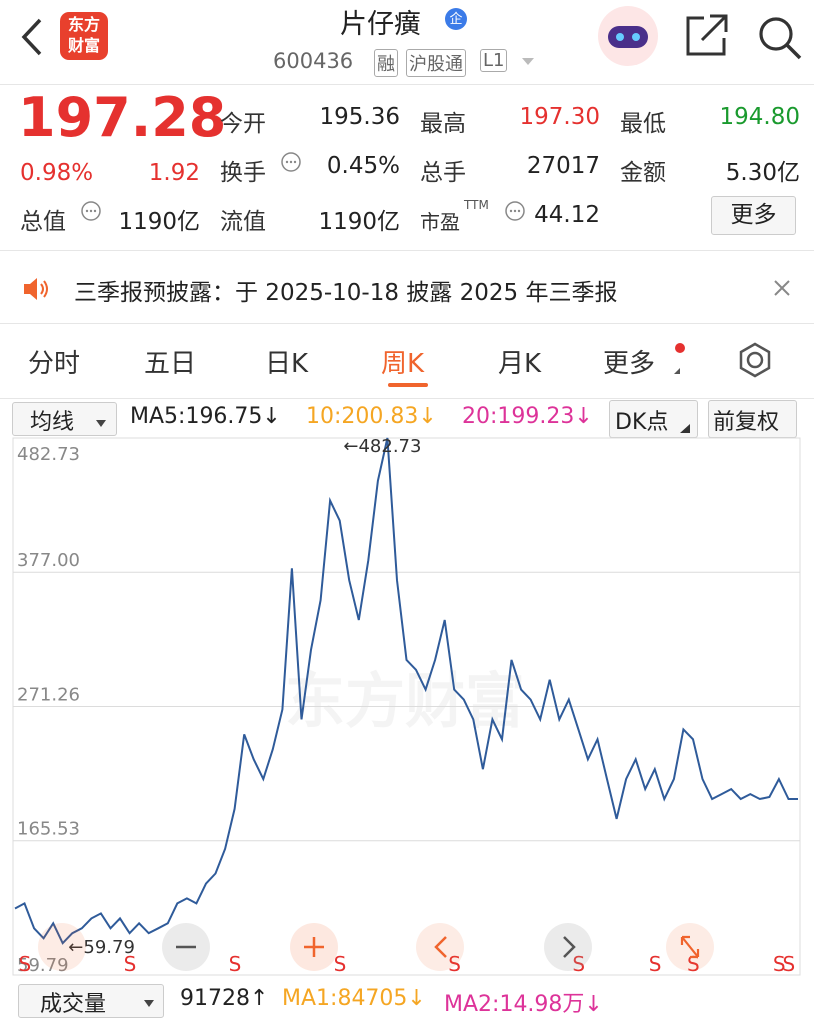 This screenshot has width=814, height=1024. Describe the element at coordinates (782, 288) in the screenshot. I see `close-icon` at that location.